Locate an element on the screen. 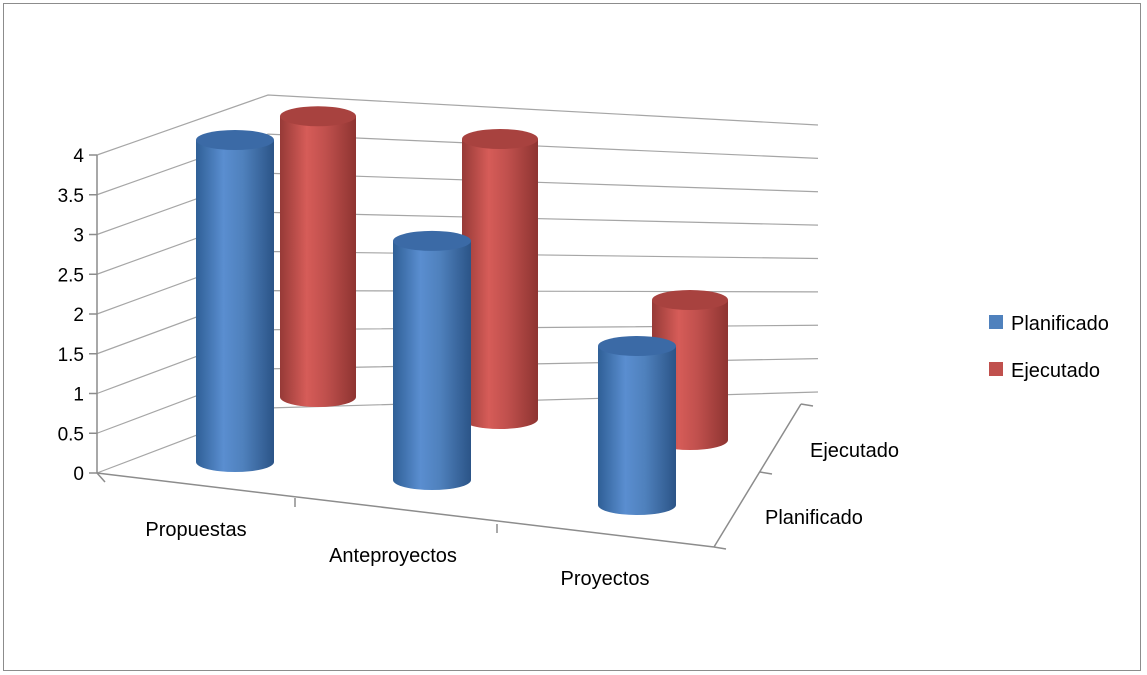 The image size is (1147, 675). bar-planificado-propuestas is located at coordinates (235, 301).